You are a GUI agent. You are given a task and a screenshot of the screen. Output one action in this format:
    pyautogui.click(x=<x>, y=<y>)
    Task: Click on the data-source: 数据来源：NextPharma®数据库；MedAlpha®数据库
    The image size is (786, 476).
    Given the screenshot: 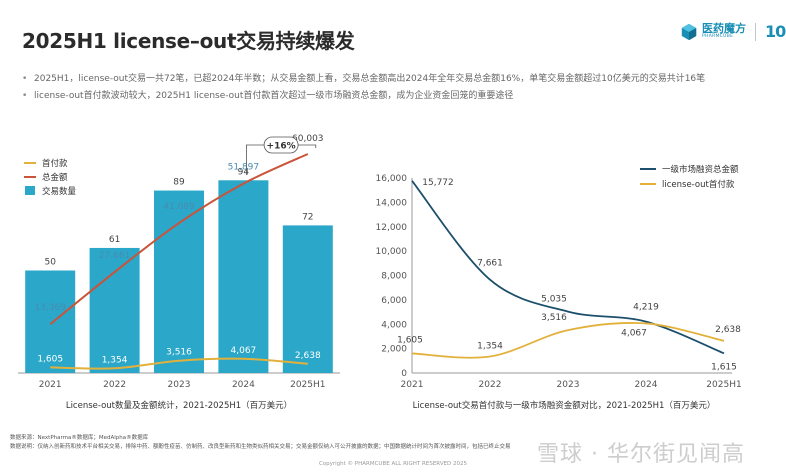 What is the action you would take?
    pyautogui.click(x=79, y=438)
    